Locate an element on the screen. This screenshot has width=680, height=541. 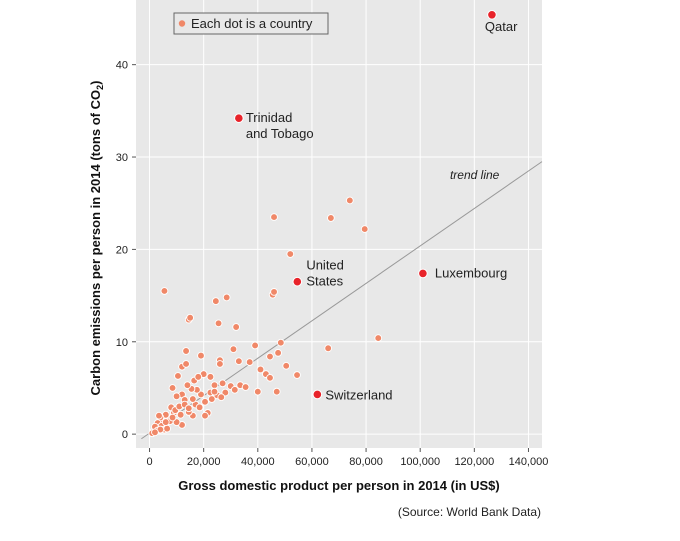
y-axis-title-end: ) is located at coordinates (95, 83).